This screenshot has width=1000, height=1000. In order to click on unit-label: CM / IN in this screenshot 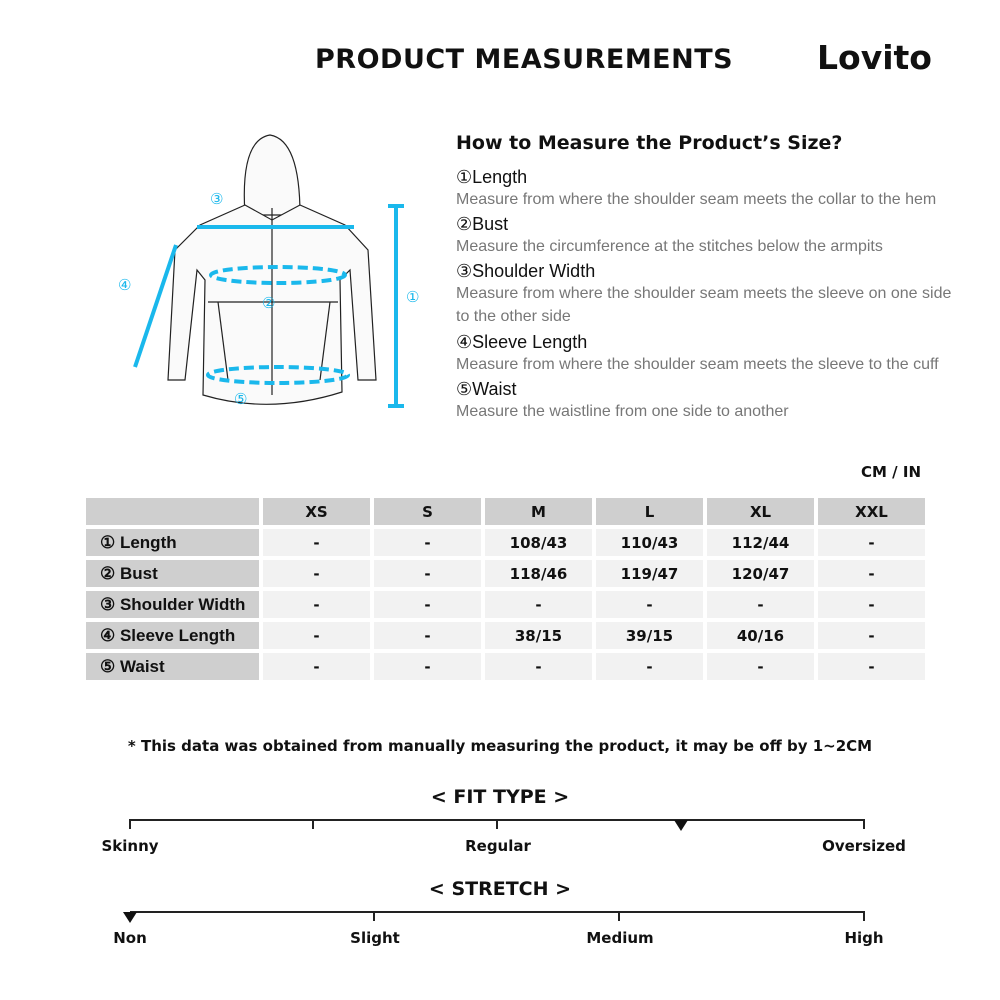, I will do `click(891, 472)`.